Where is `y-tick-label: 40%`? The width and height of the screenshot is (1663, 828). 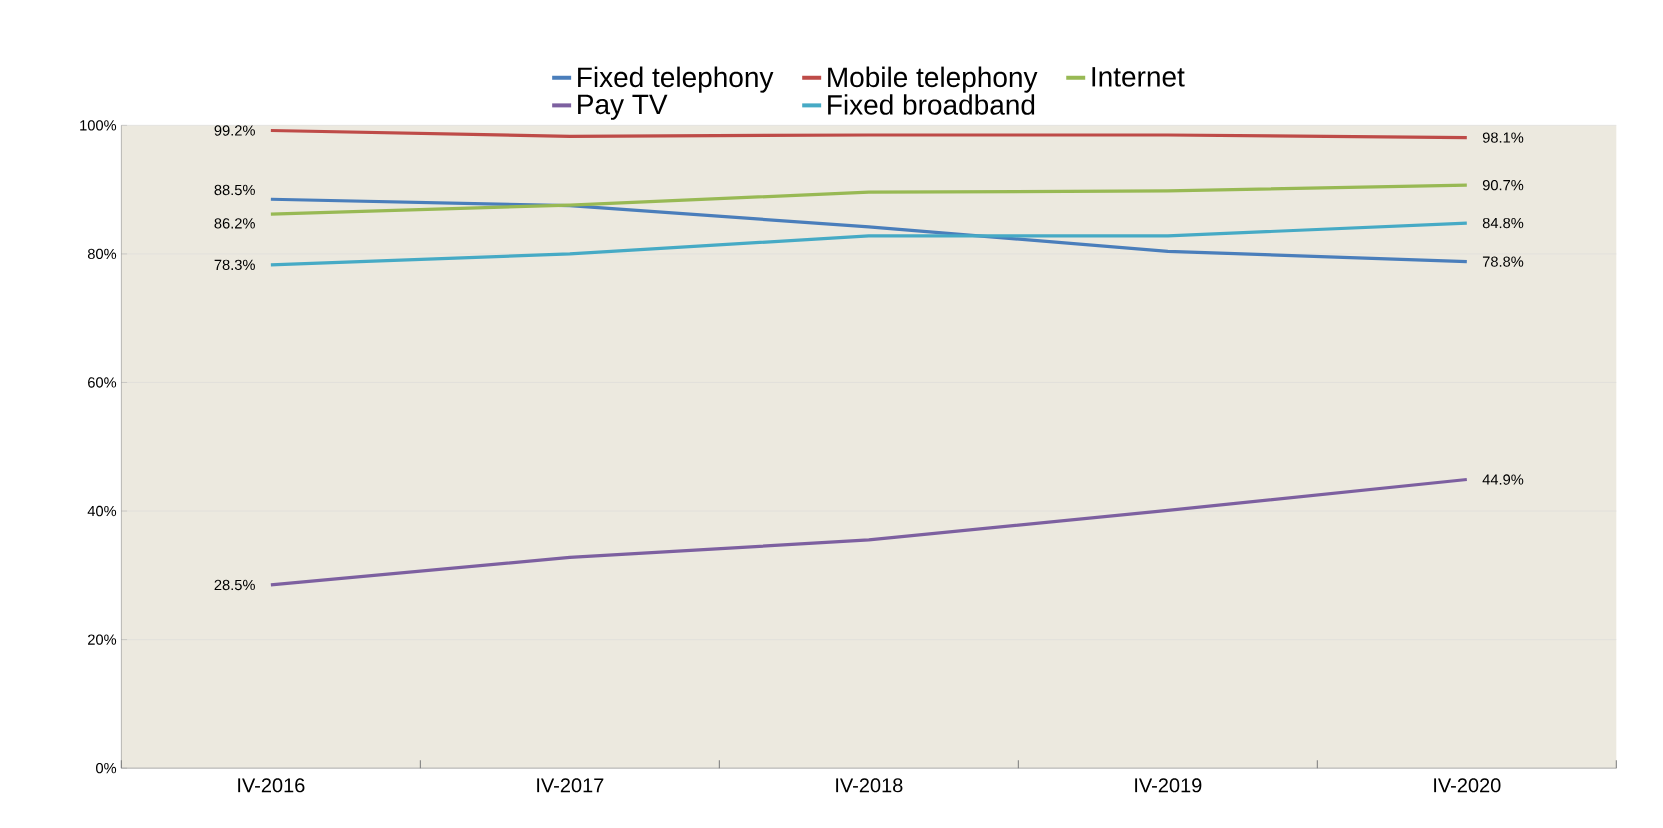
y-tick-label: 40% is located at coordinates (102, 511).